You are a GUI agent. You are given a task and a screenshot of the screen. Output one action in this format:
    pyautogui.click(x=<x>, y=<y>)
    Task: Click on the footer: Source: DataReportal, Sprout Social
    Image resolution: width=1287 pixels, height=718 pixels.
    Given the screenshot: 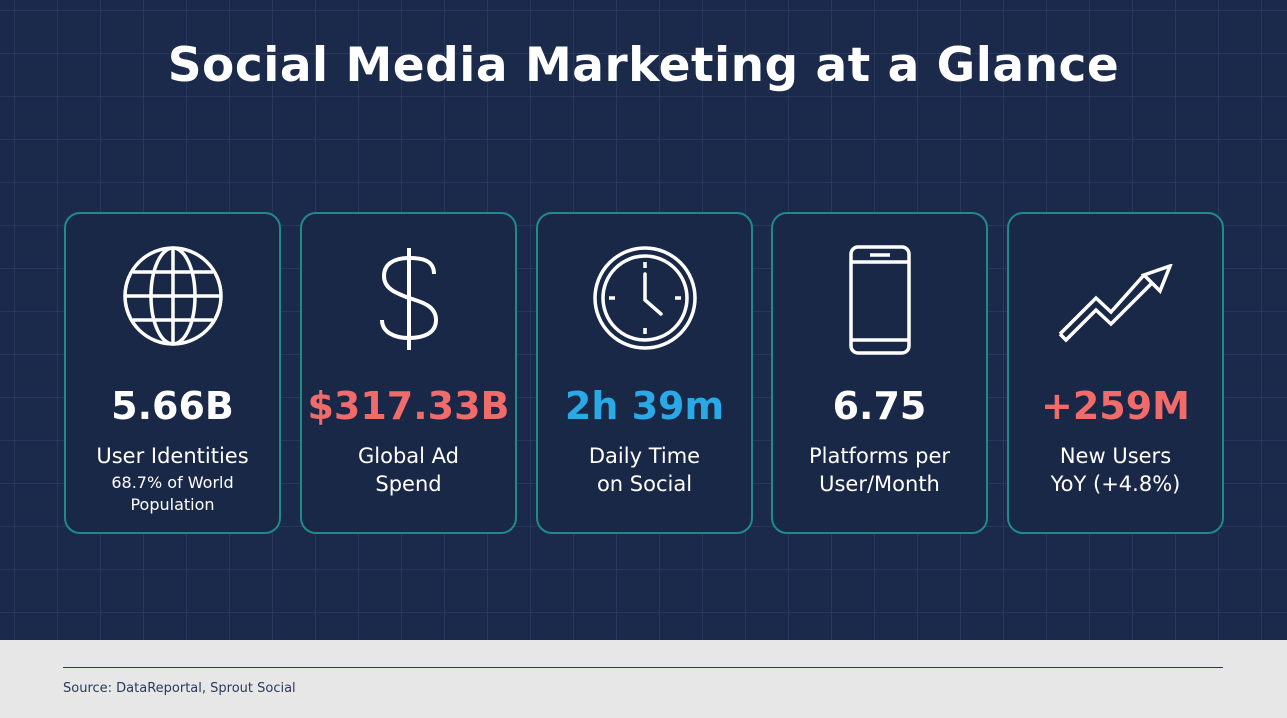 What is the action you would take?
    pyautogui.click(x=643, y=679)
    